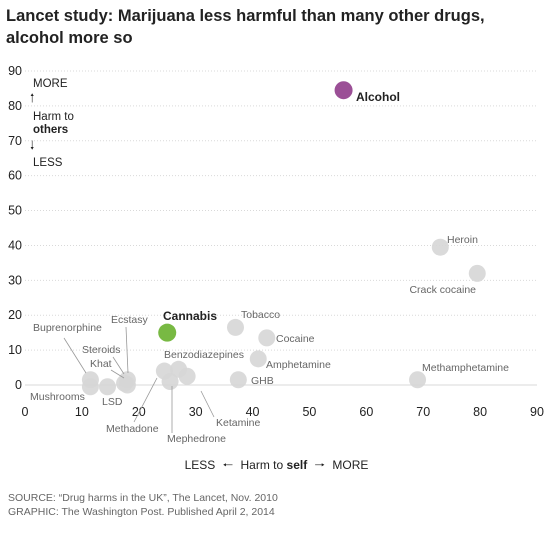 This screenshot has width=553, height=533. What do you see at coordinates (101, 364) in the screenshot?
I see `point-label-khat: Khat` at bounding box center [101, 364].